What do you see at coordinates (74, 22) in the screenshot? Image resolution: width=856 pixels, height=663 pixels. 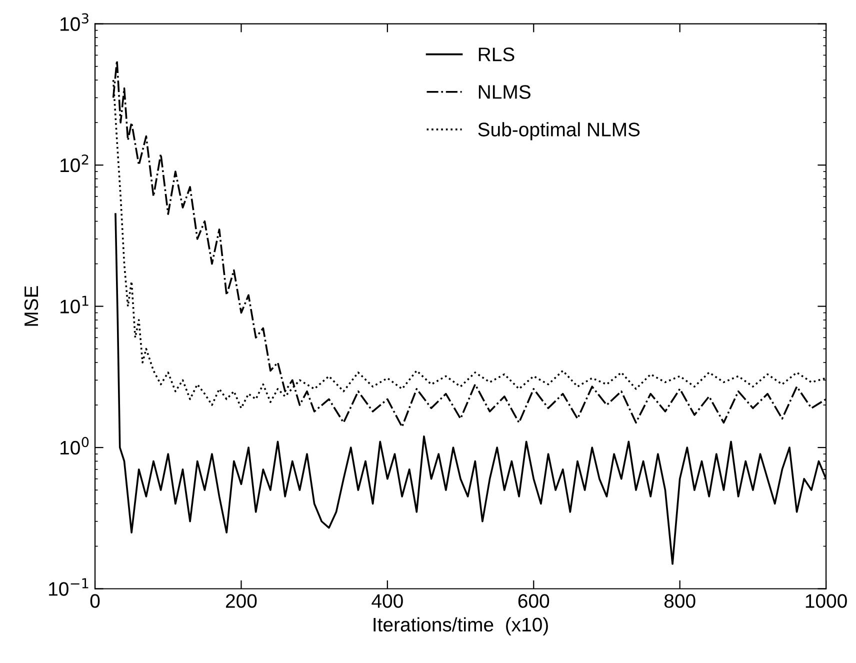 I see `y-tick-label: 10$^{3}$` at bounding box center [74, 22].